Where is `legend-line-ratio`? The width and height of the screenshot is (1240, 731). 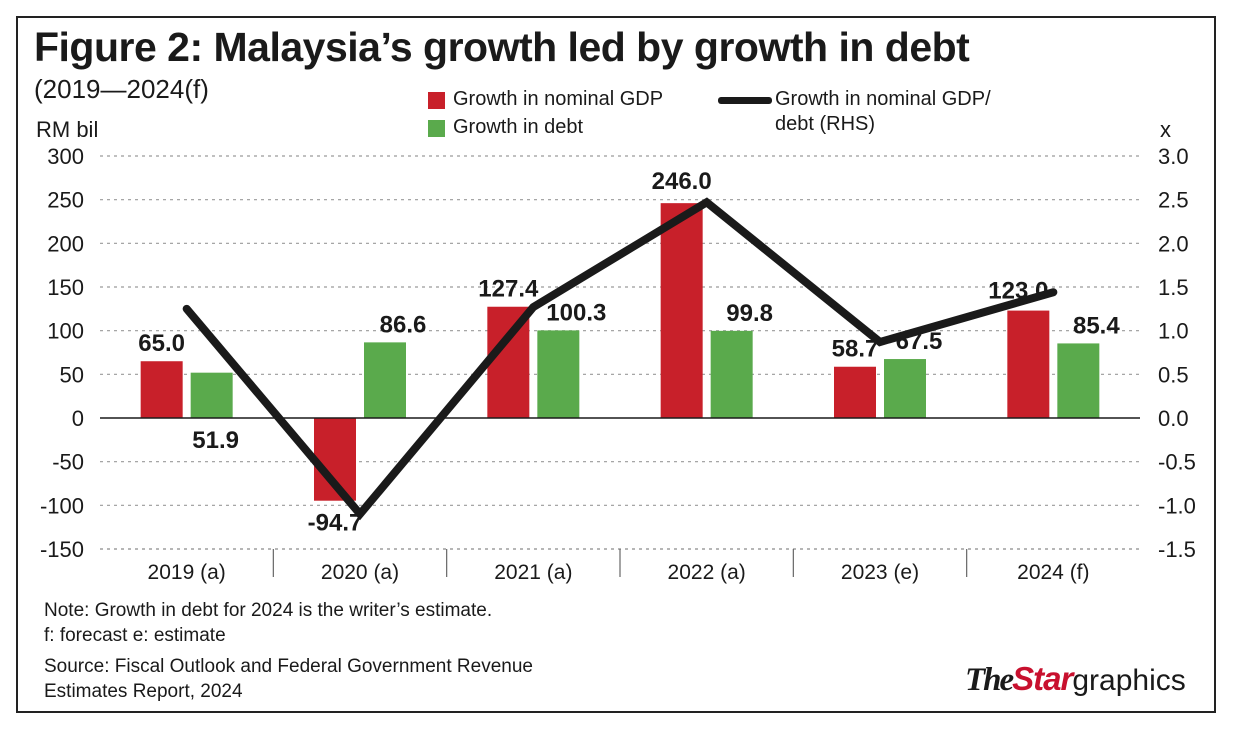 legend-line-ratio is located at coordinates (745, 100).